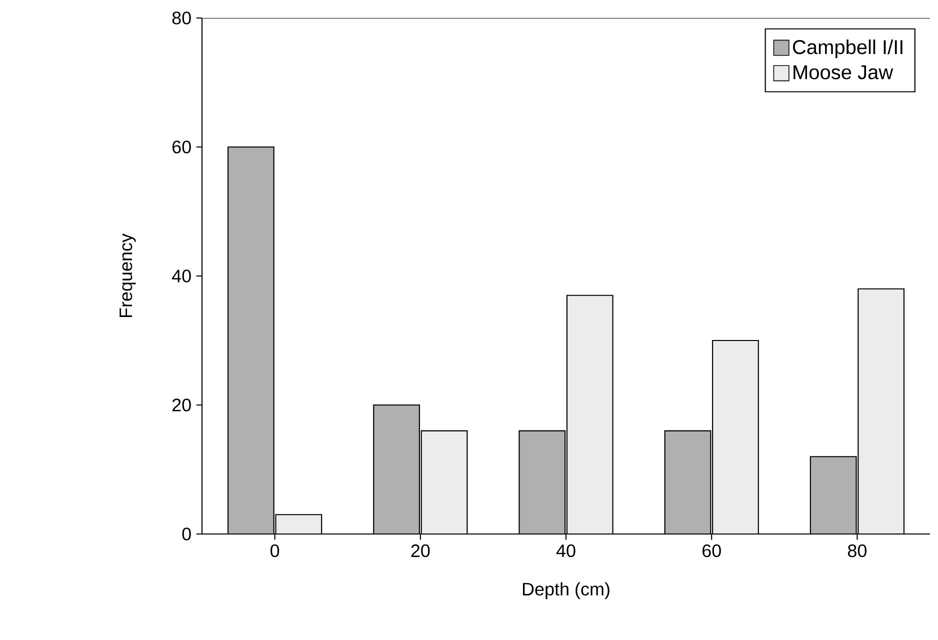  I want to click on legend-label: Moose Jaw, so click(844, 72).